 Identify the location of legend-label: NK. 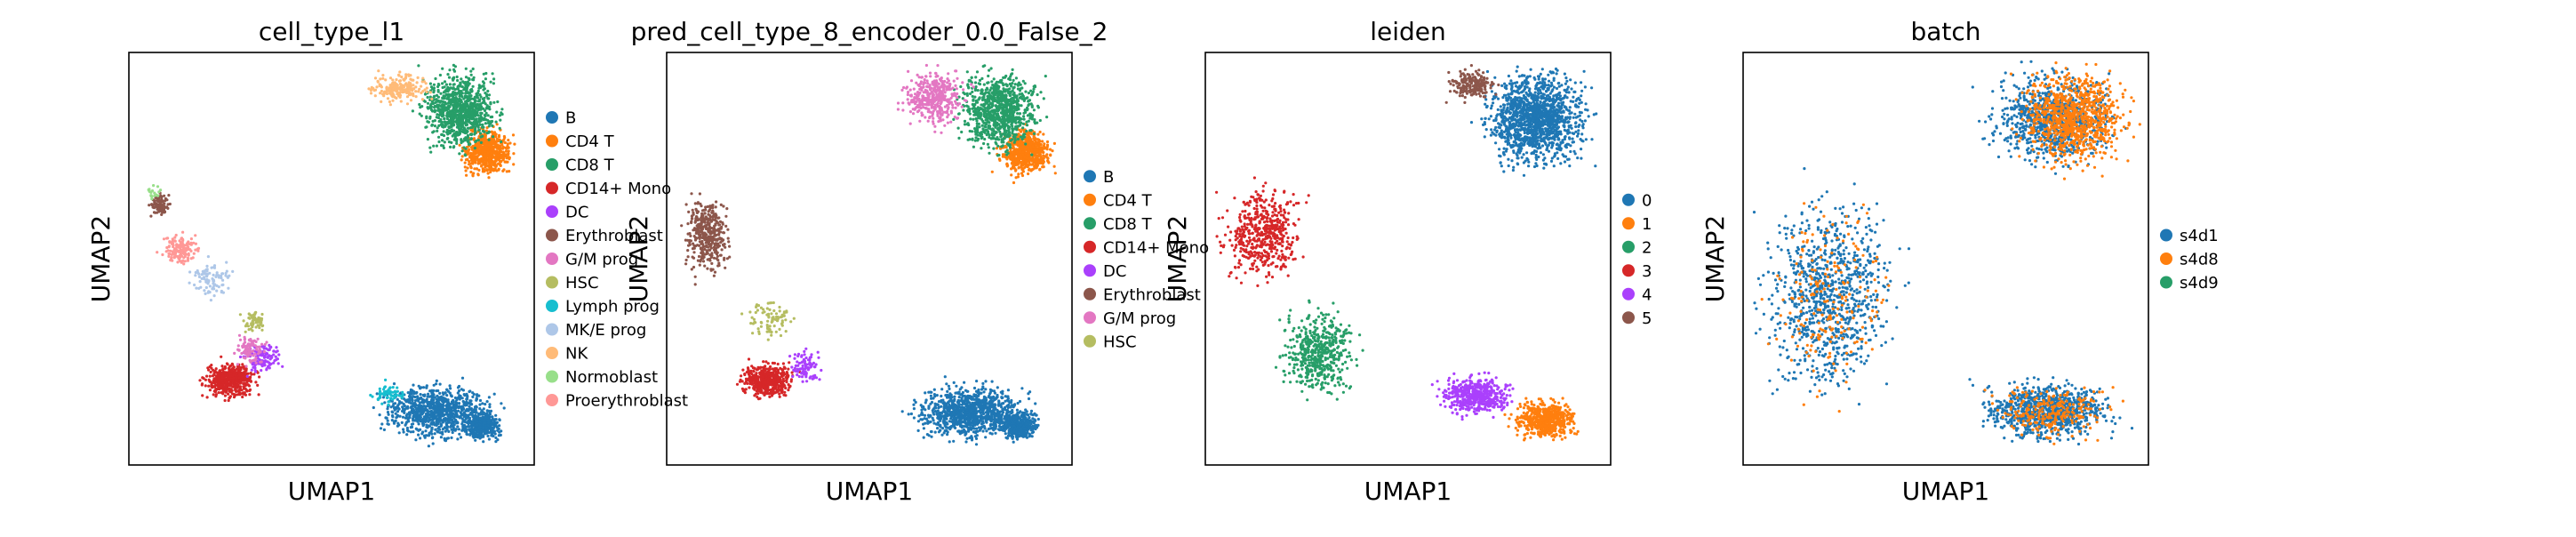
(576, 354).